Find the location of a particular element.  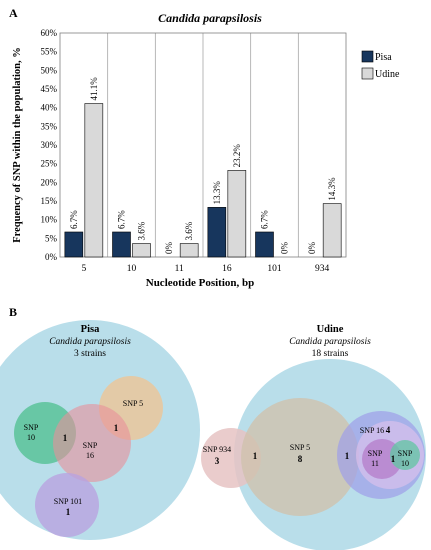

udine-count-snp934-5: 1 is located at coordinates (255, 456).